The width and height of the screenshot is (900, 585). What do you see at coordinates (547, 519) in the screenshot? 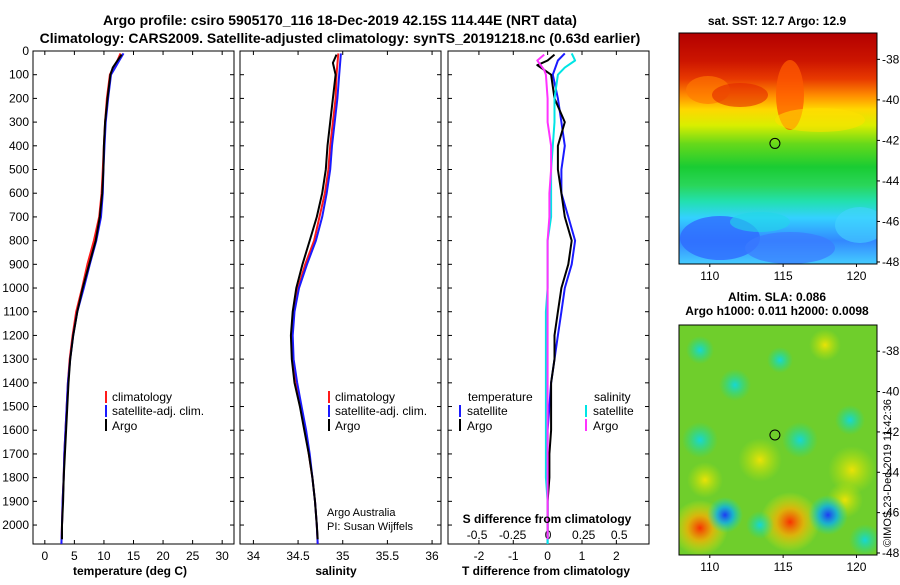
I see `s-difference-axis-label: S difference from climatology` at bounding box center [547, 519].